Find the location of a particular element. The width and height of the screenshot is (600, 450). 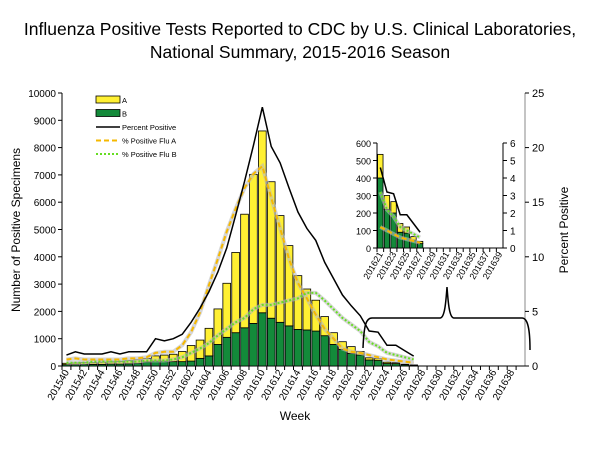

y-tick-label: 10000 is located at coordinates (42, 94).